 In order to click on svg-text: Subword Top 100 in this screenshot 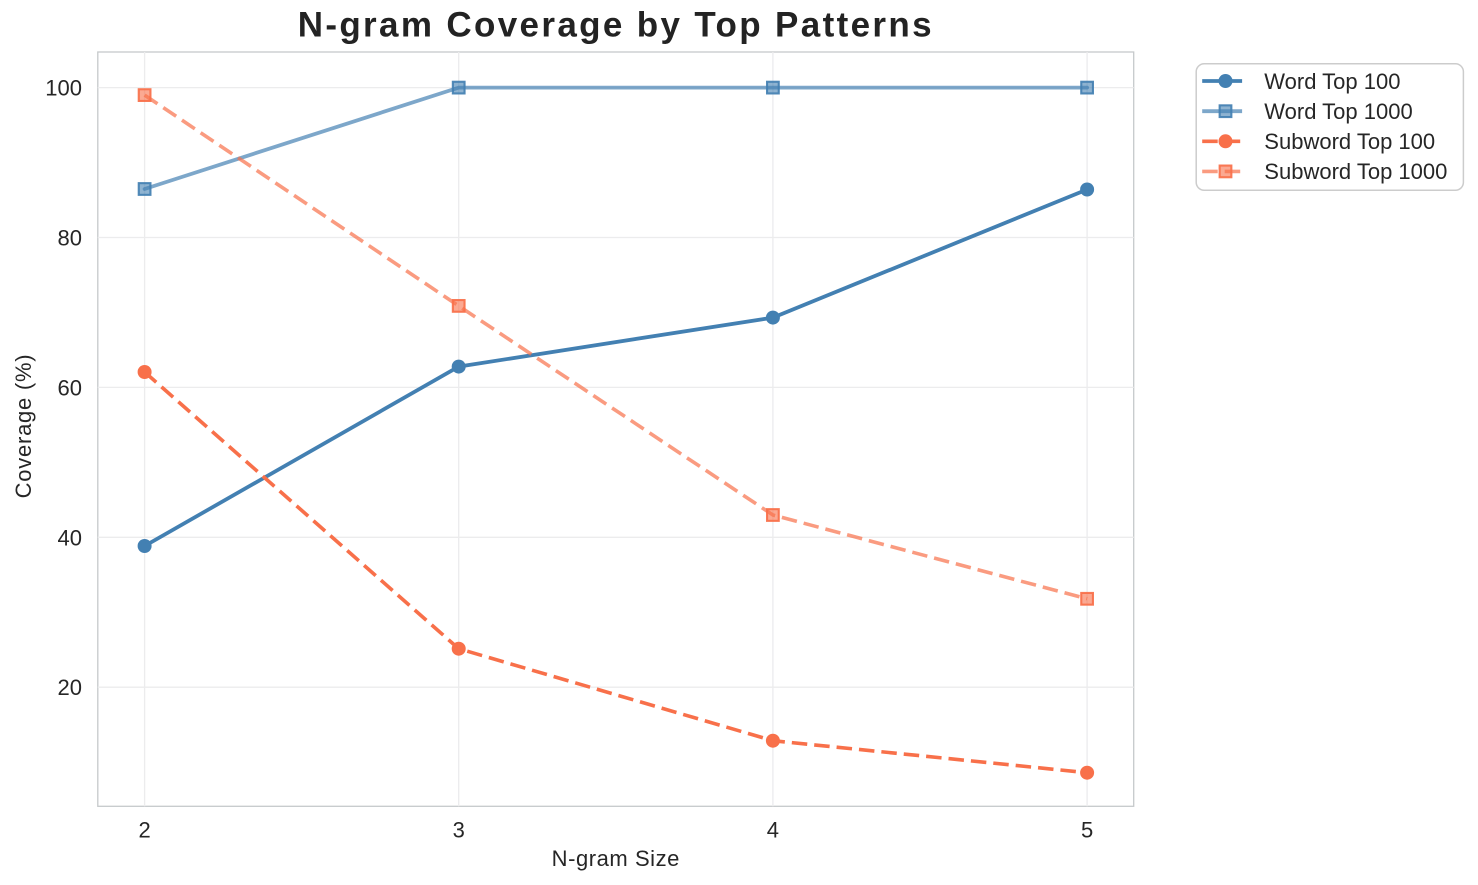, I will do `click(1349, 141)`.